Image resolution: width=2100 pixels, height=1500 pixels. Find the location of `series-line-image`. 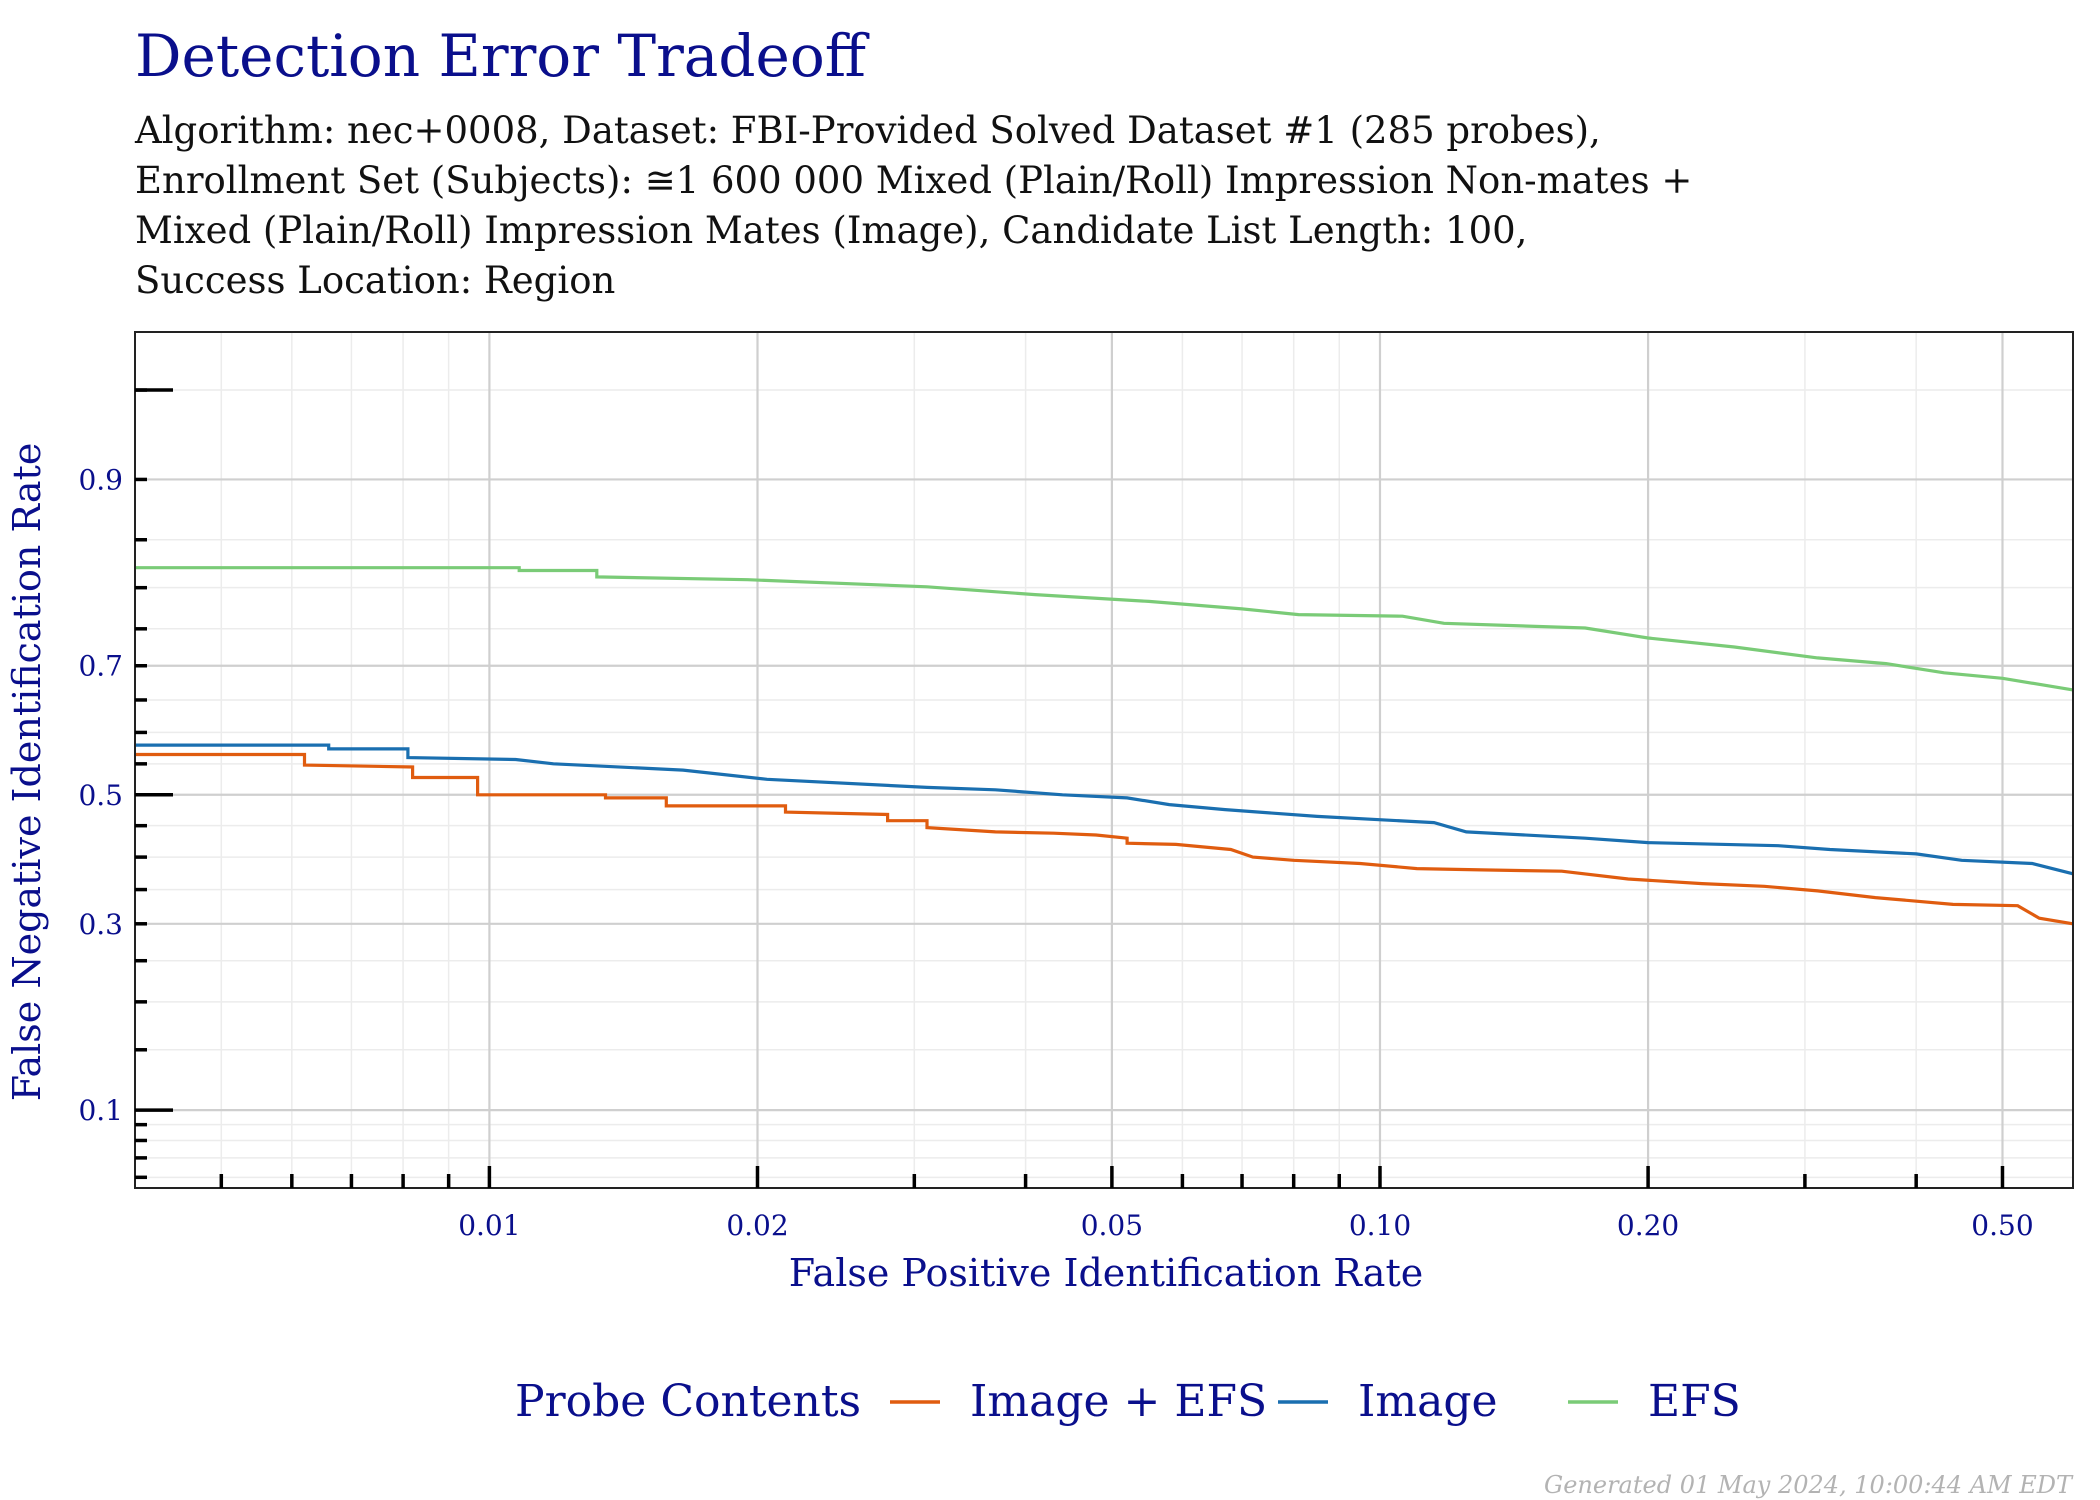

series-line-image is located at coordinates (1104, 809).